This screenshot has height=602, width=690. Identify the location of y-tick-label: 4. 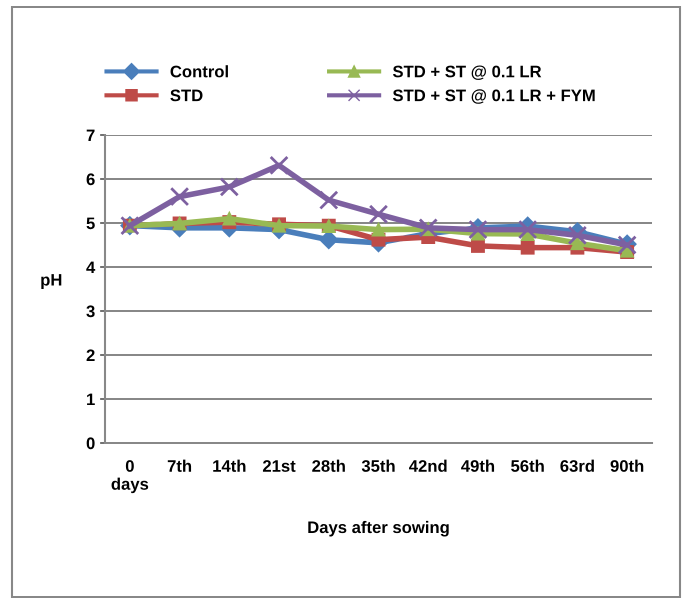
(91, 268).